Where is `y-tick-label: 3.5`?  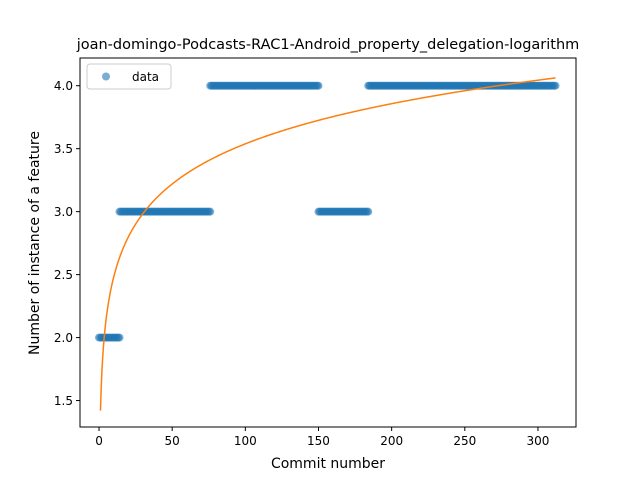 y-tick-label: 3.5 is located at coordinates (63, 149).